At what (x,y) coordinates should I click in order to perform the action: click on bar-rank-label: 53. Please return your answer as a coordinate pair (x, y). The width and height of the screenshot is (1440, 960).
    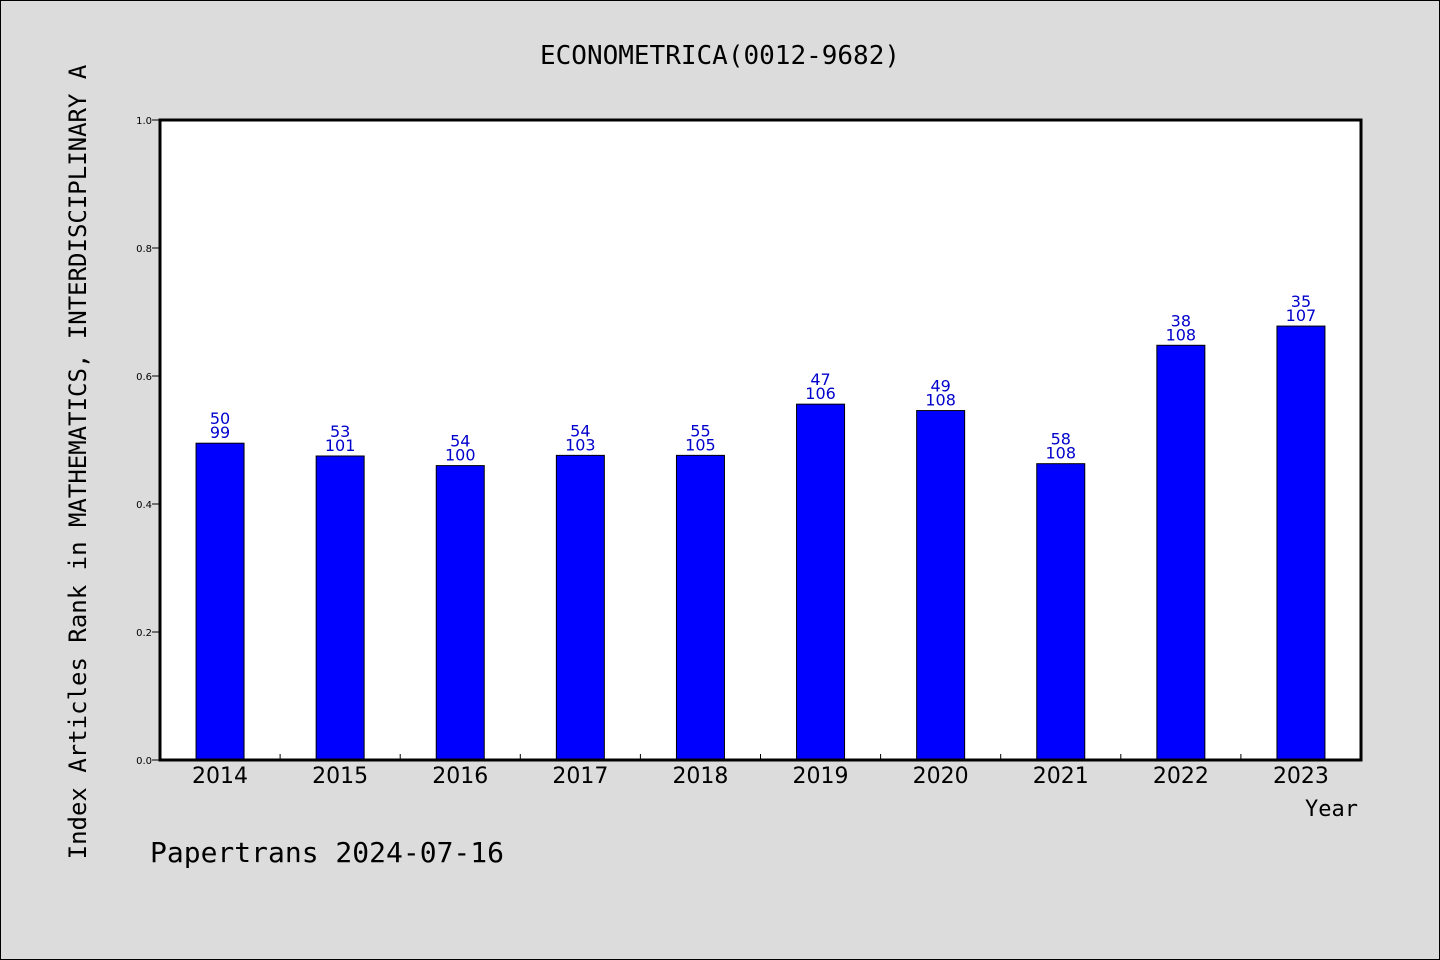
    Looking at the image, I should click on (340, 431).